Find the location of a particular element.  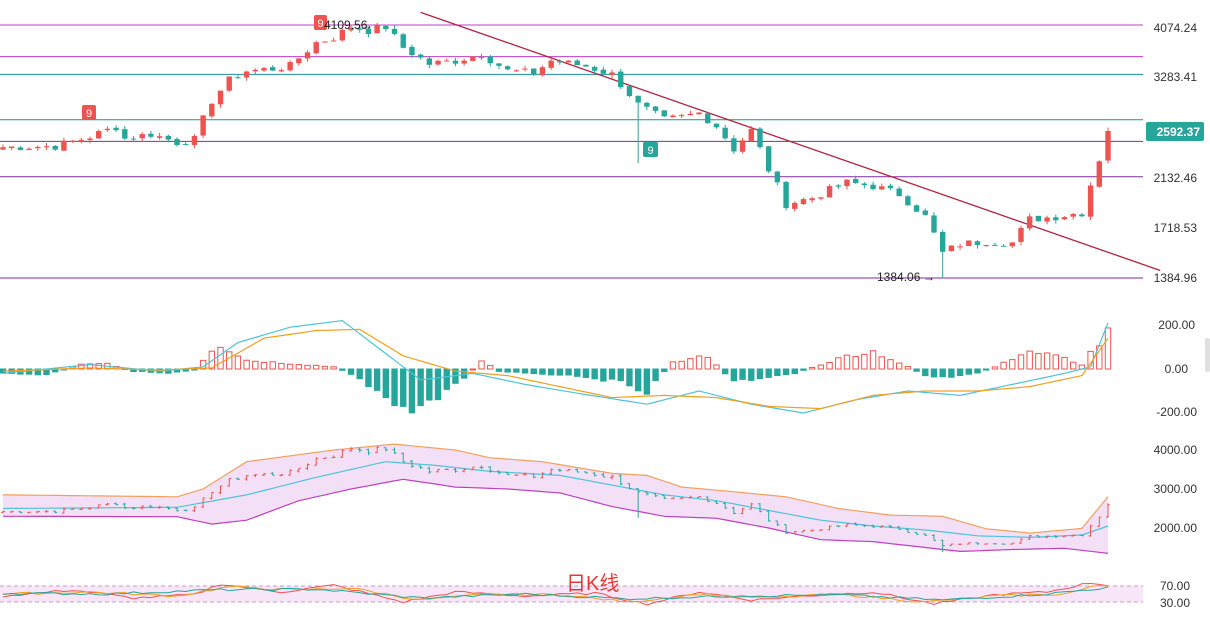

bollinger-mid-line is located at coordinates (555, 500).